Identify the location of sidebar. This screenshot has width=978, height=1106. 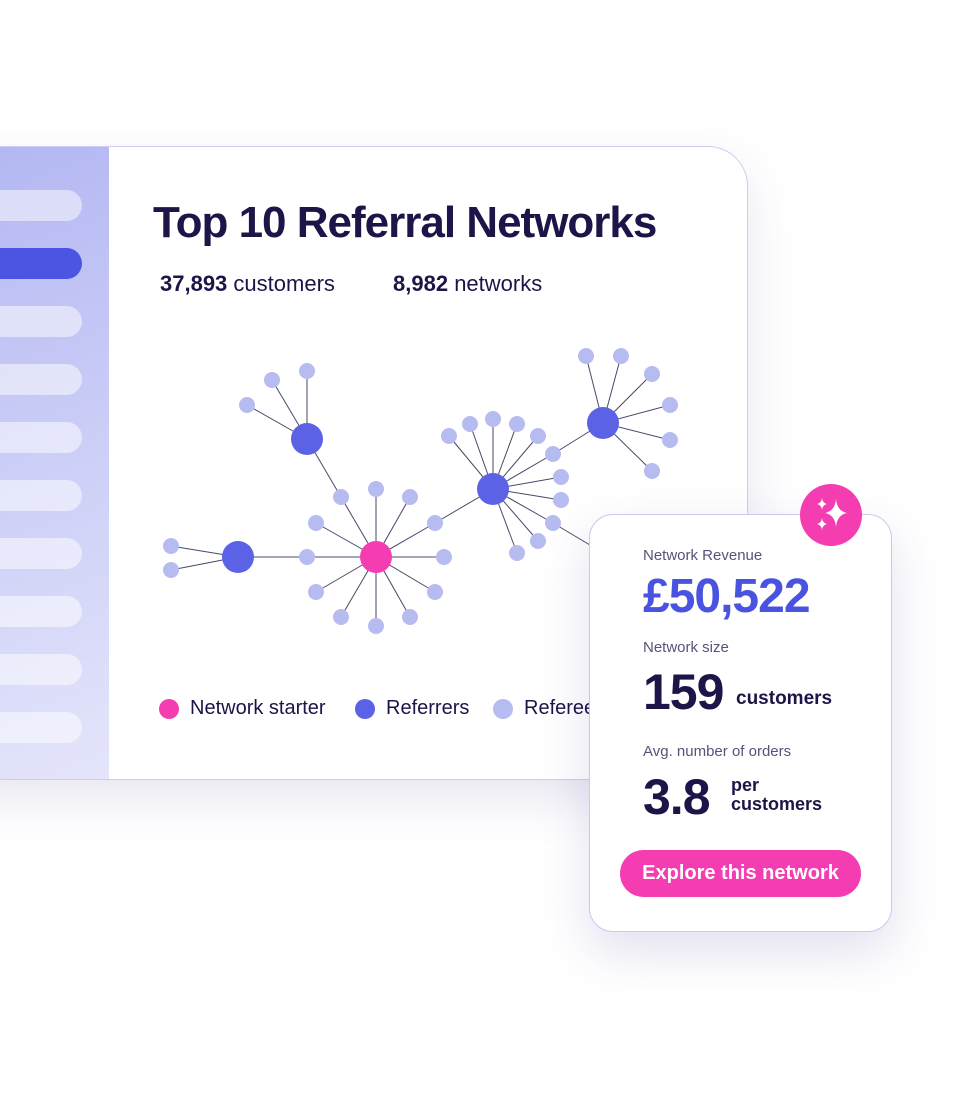
(54, 463).